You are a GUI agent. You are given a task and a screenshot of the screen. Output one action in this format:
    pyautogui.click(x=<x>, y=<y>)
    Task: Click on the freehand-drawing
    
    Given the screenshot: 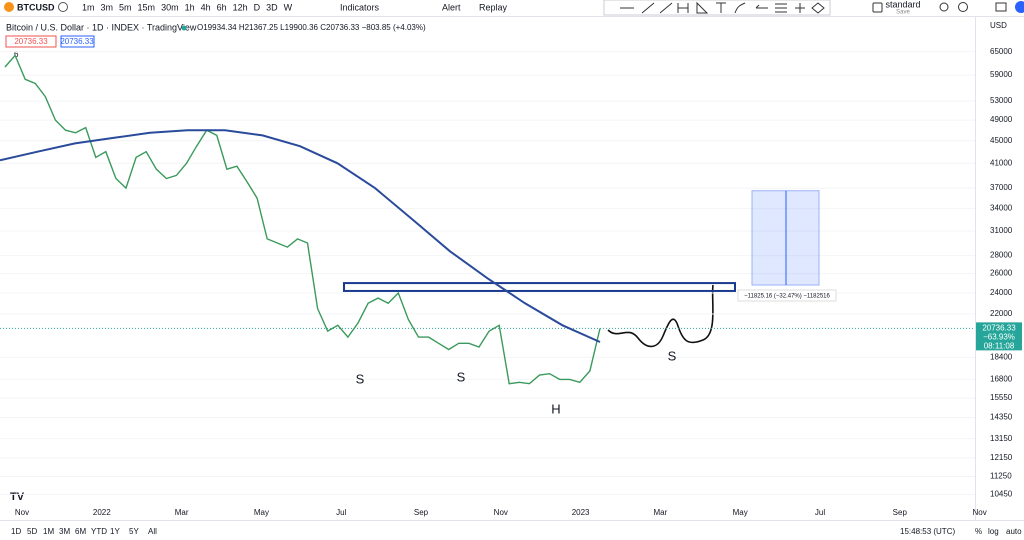 What is the action you would take?
    pyautogui.click(x=660, y=316)
    